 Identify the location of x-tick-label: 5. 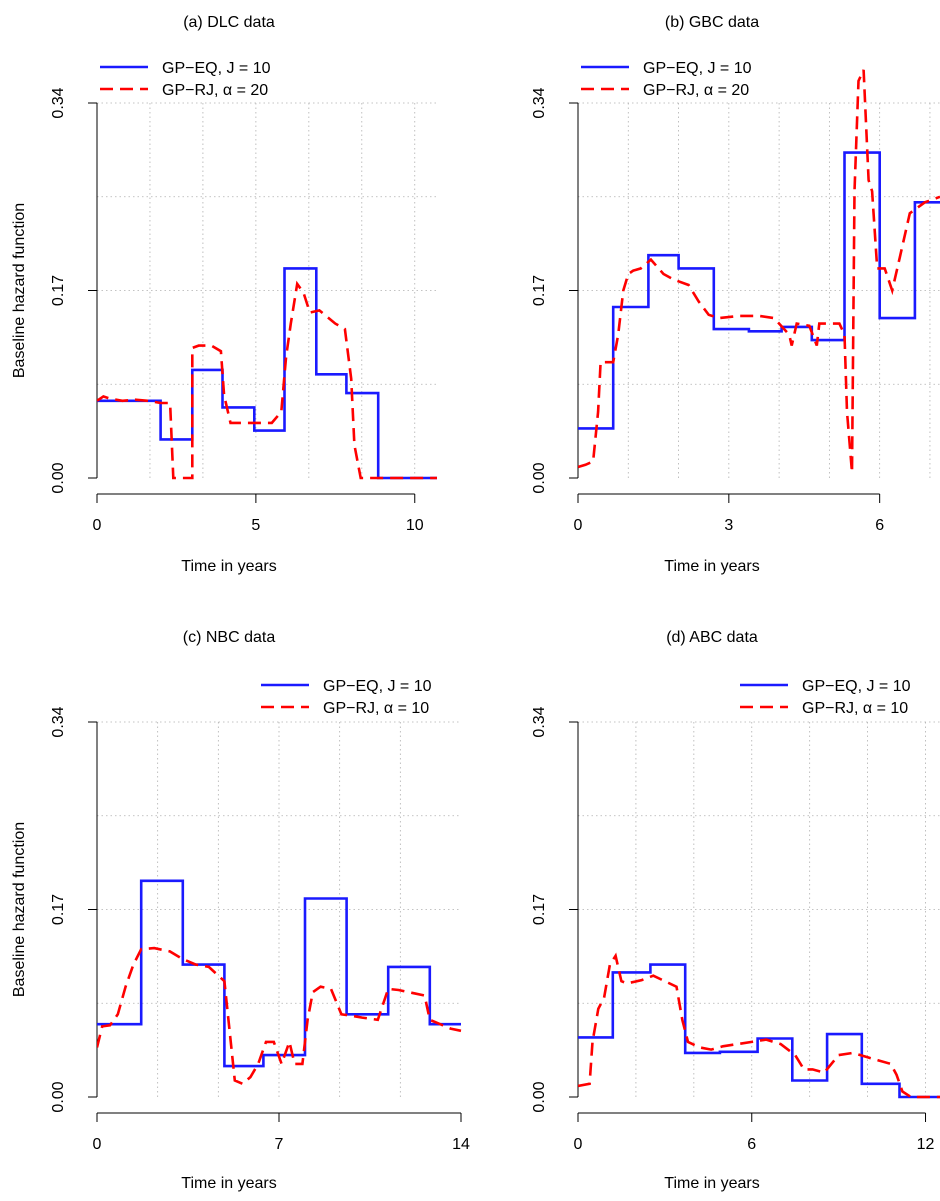
(255, 525).